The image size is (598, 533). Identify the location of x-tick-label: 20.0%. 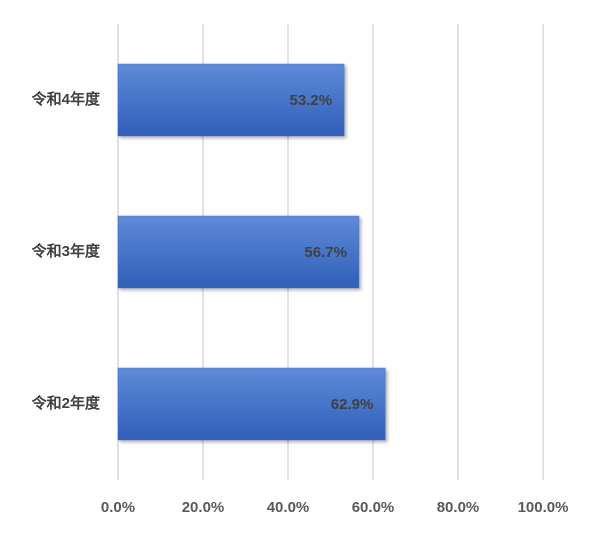
(203, 507).